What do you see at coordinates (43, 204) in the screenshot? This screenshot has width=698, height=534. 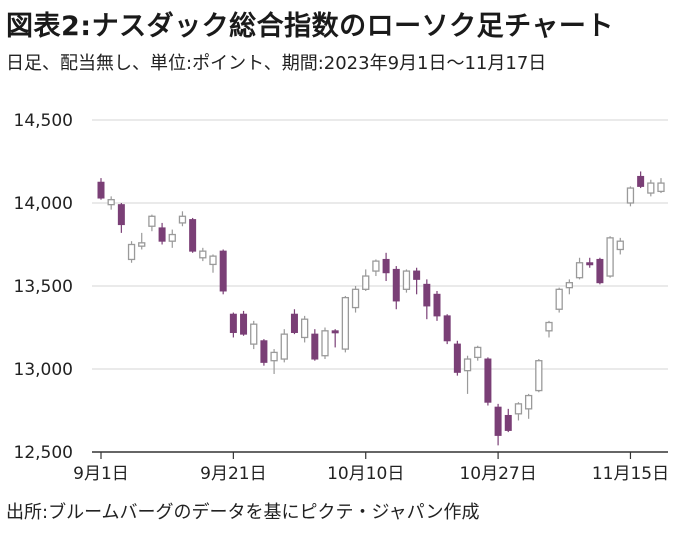 I see `y-tick-label: 14,000` at bounding box center [43, 204].